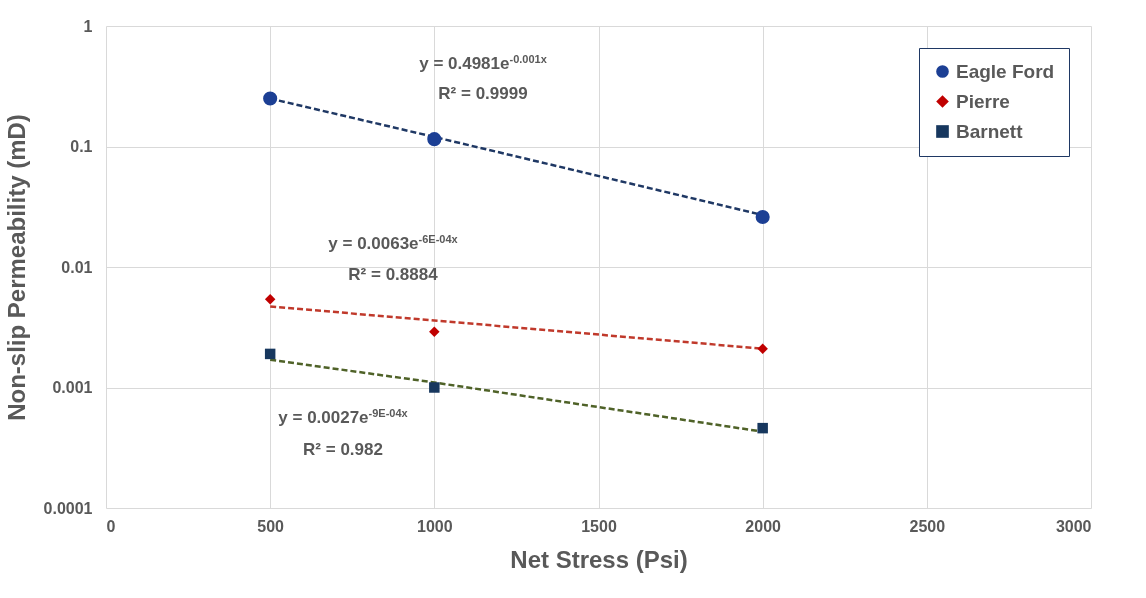  I want to click on x-tick-label: 2000, so click(763, 526).